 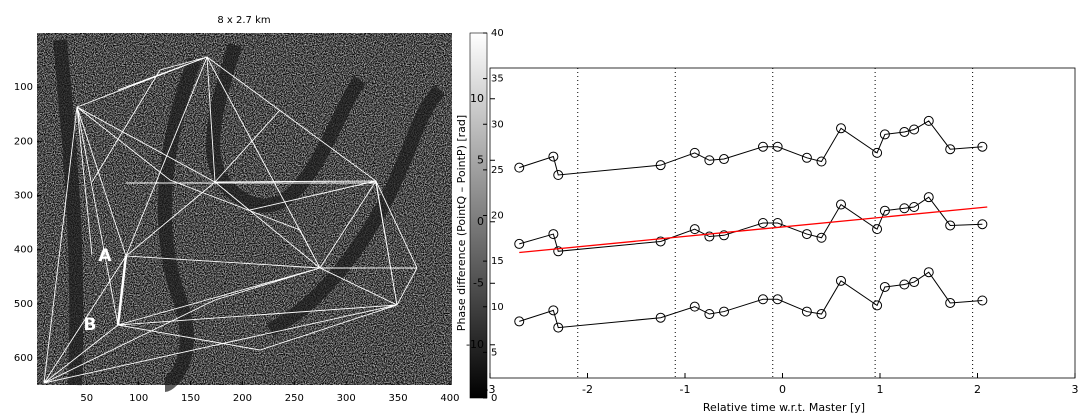 I want to click on y-tick-label: 100, so click(x=23, y=87).